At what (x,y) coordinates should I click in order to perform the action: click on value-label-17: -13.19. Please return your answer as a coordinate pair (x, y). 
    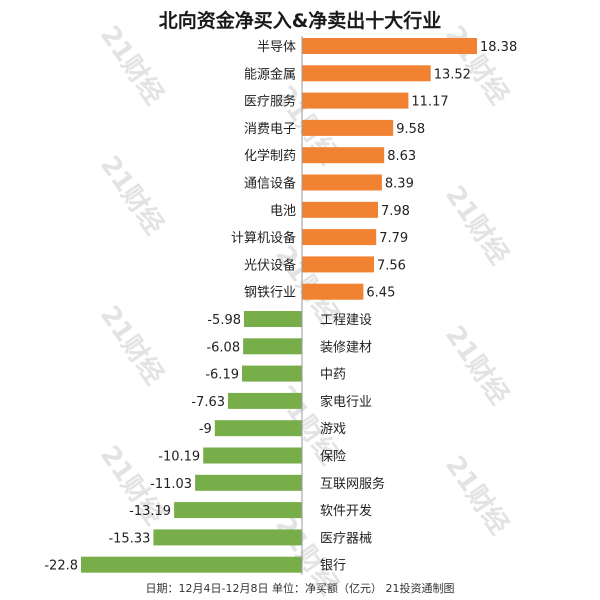
    Looking at the image, I should click on (150, 511).